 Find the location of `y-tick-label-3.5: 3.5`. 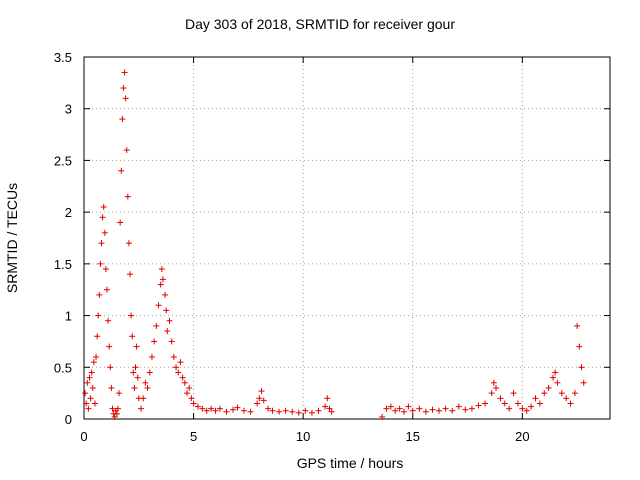

y-tick-label-3.5: 3.5 is located at coordinates (63, 57).